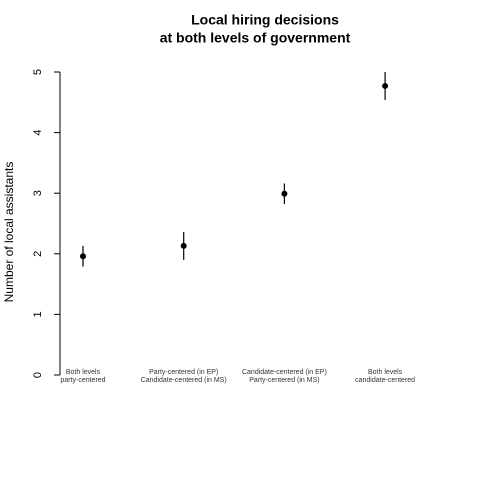  Describe the element at coordinates (38, 72) in the screenshot. I see `y-tick-label: 5` at that location.